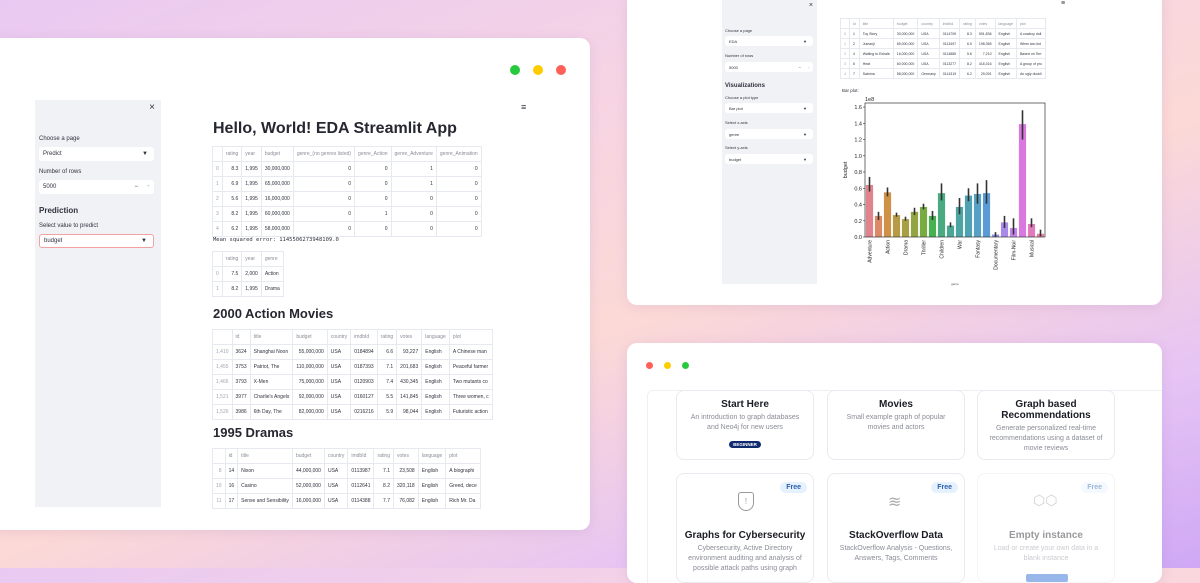 This screenshot has width=1200, height=583. What do you see at coordinates (271, 382) in the screenshot?
I see `table-cell: X-Men` at bounding box center [271, 382].